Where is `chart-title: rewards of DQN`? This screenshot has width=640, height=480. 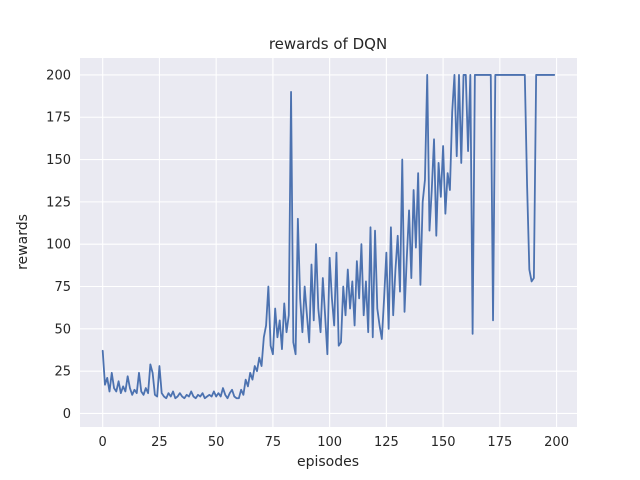 chart-title: rewards of DQN is located at coordinates (328, 44).